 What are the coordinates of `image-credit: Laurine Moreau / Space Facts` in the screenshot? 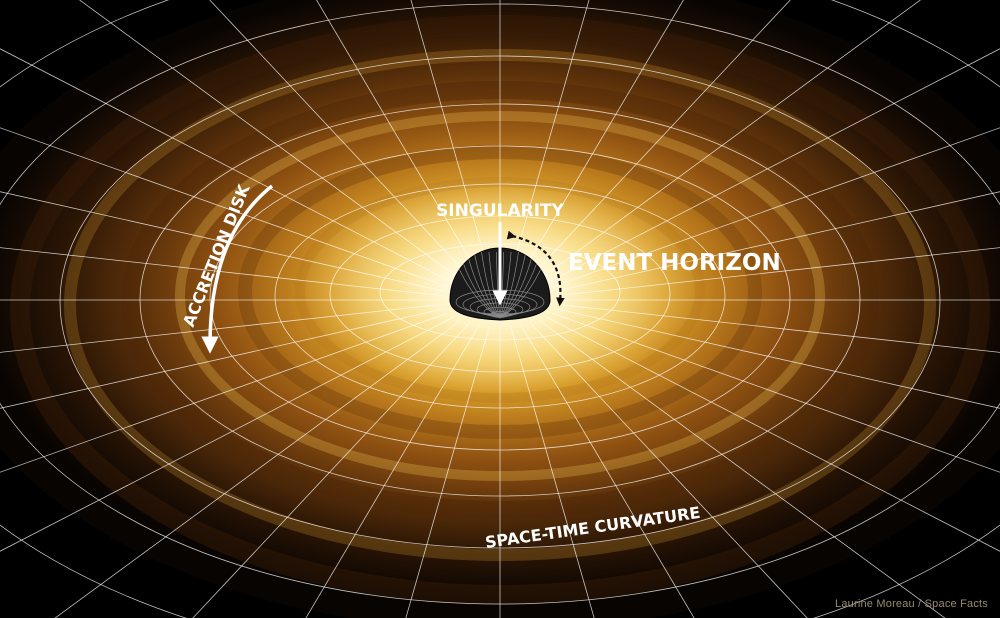 It's located at (911, 604).